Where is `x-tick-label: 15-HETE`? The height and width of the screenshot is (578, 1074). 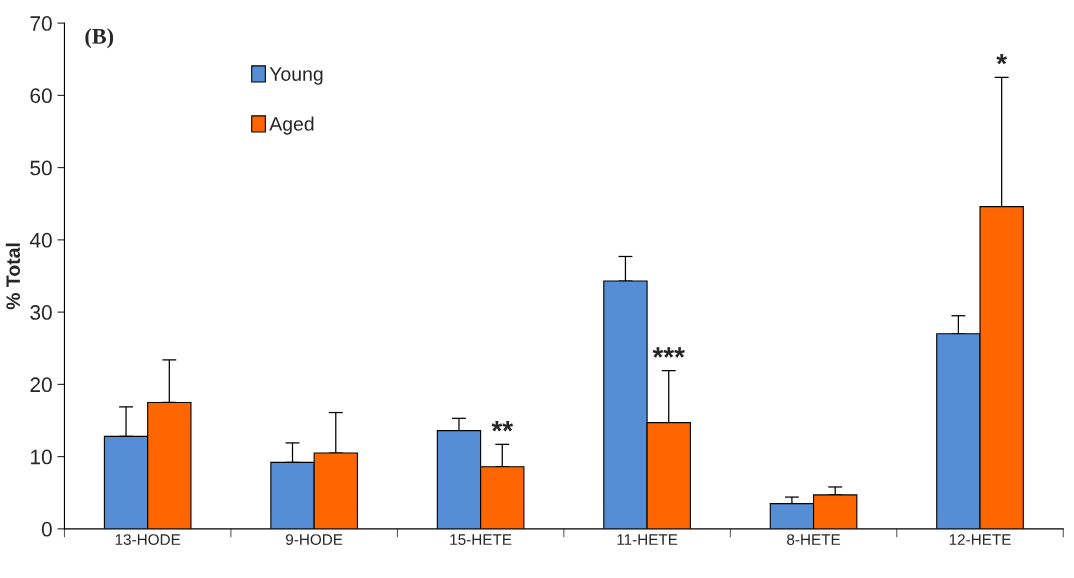 x-tick-label: 15-HETE is located at coordinates (481, 539).